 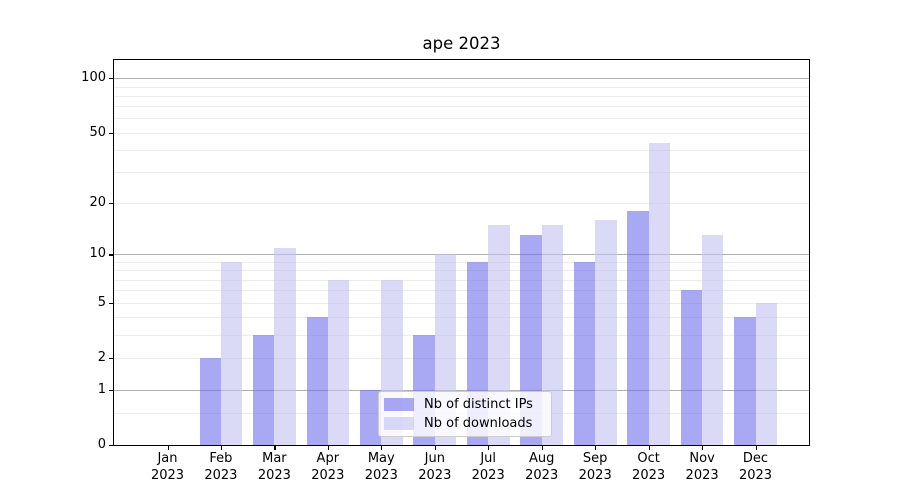 What do you see at coordinates (221, 448) in the screenshot?
I see `x-tick-feb` at bounding box center [221, 448].